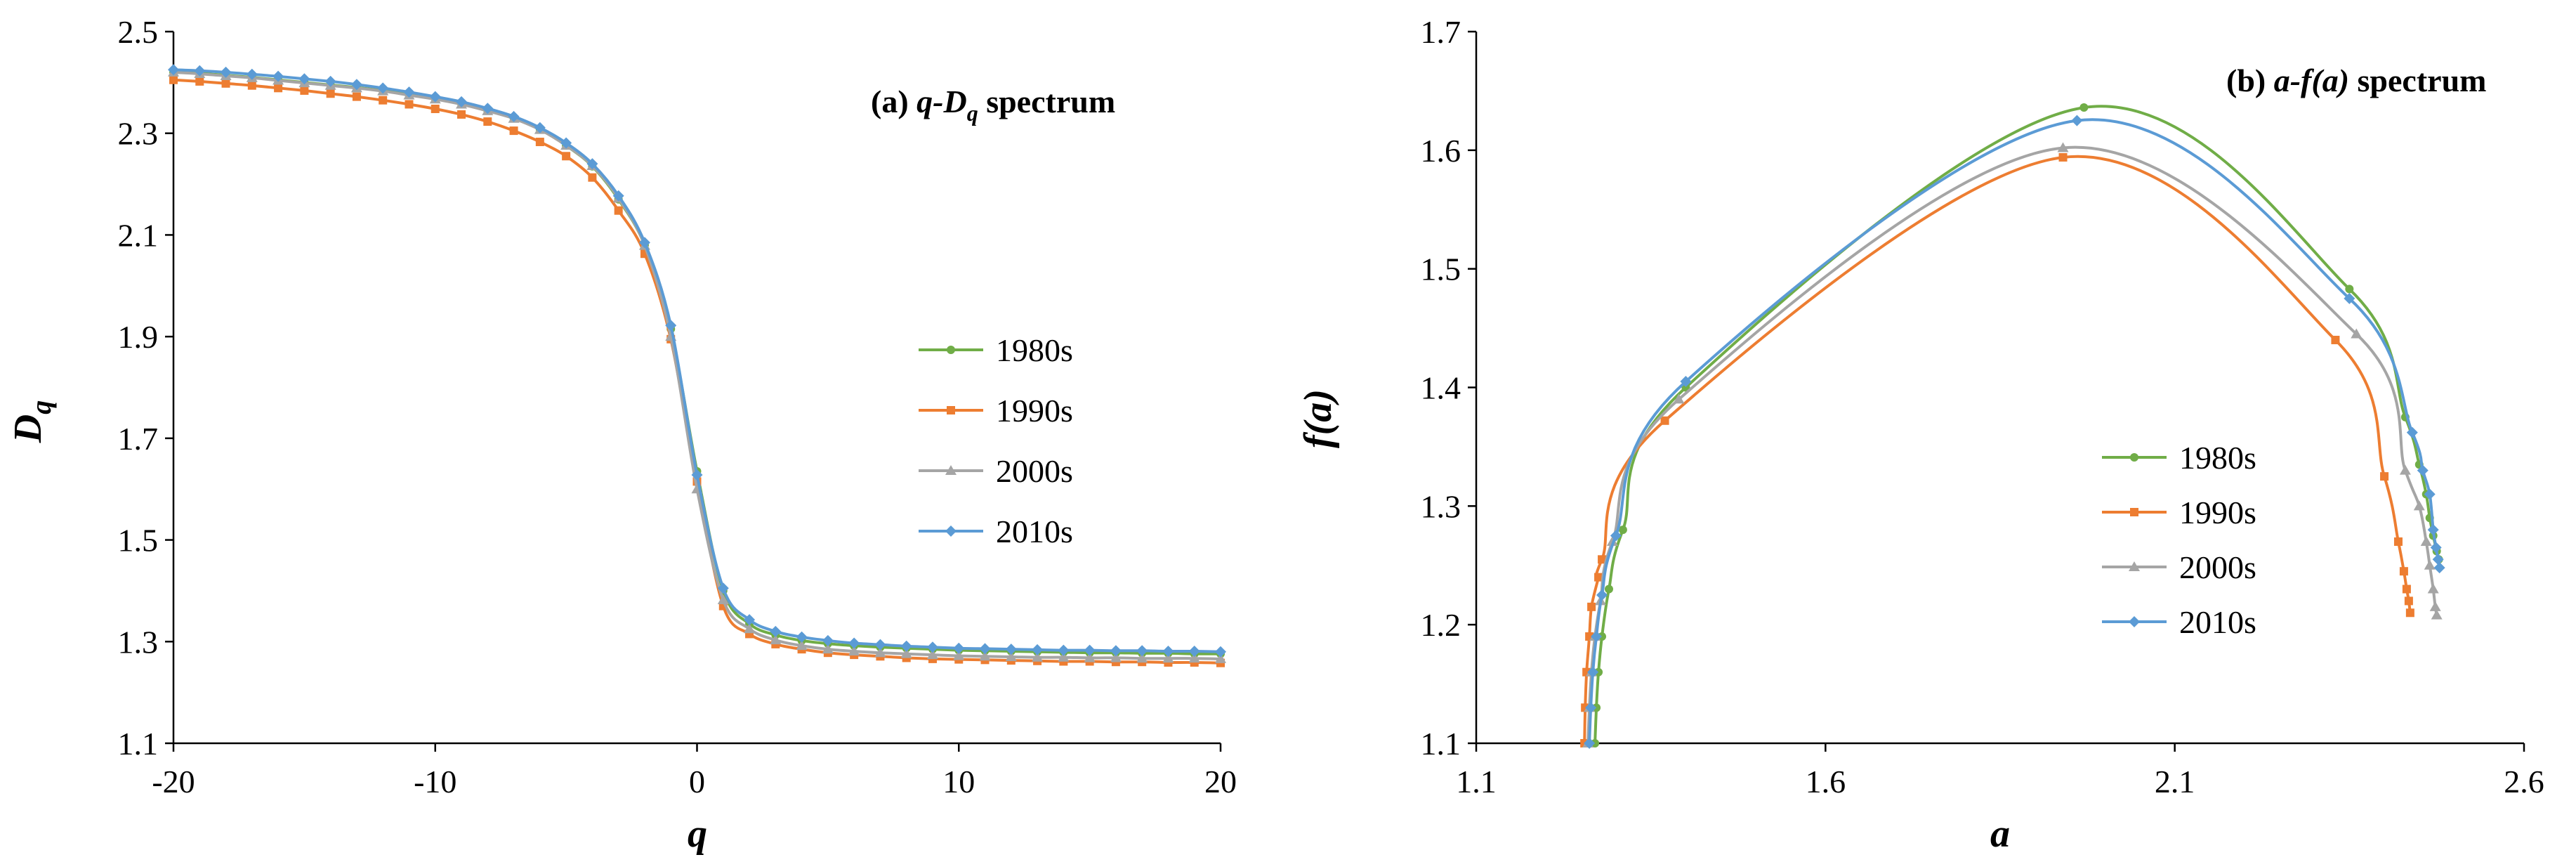 Image resolution: width=2576 pixels, height=862 pixels. What do you see at coordinates (1441, 625) in the screenshot?
I see `y-tick-label: 1.2` at bounding box center [1441, 625].